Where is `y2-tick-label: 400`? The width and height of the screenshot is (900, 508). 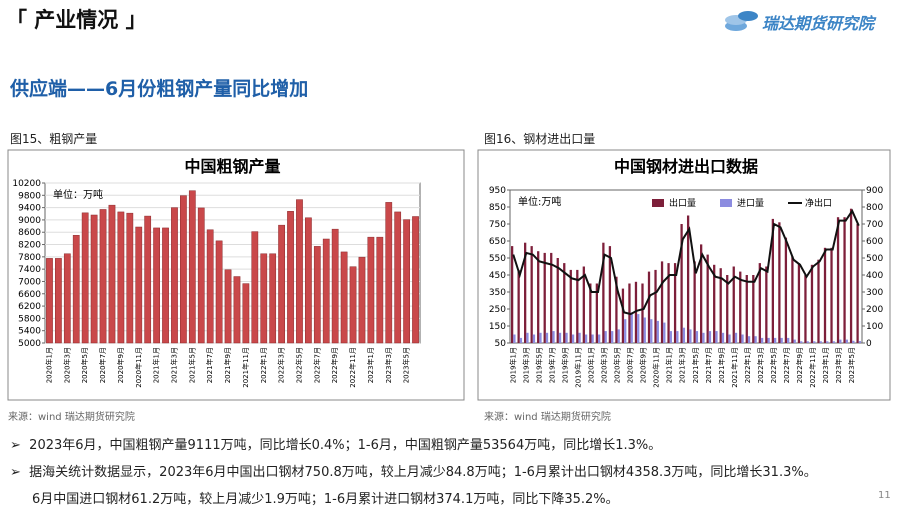 y2-tick-label: 400 is located at coordinates (874, 276).